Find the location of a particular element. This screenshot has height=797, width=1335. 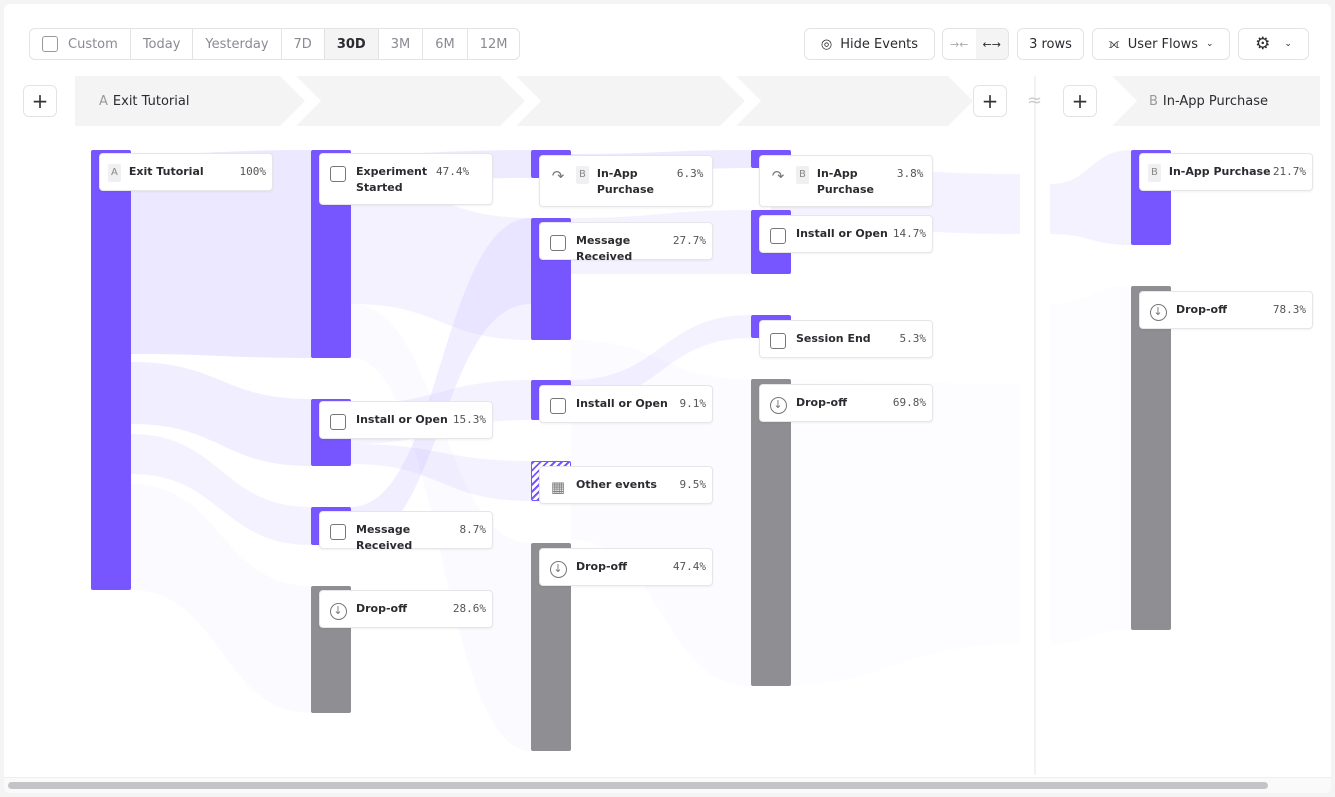

node-card: Session End 5.3% is located at coordinates (846, 339).